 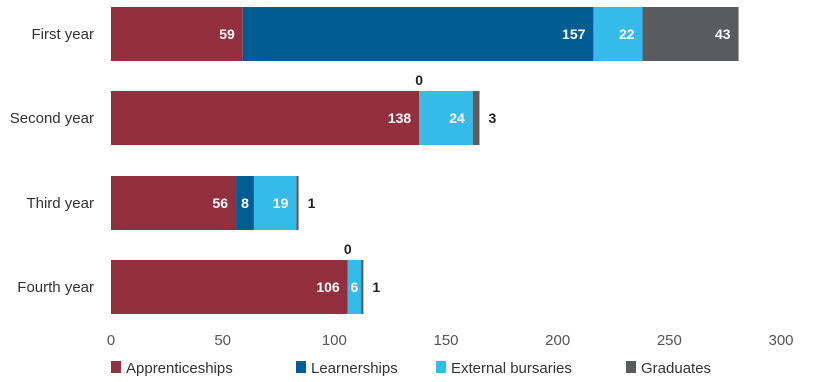 What do you see at coordinates (476, 118) in the screenshot?
I see `bar-graduates-second-year` at bounding box center [476, 118].